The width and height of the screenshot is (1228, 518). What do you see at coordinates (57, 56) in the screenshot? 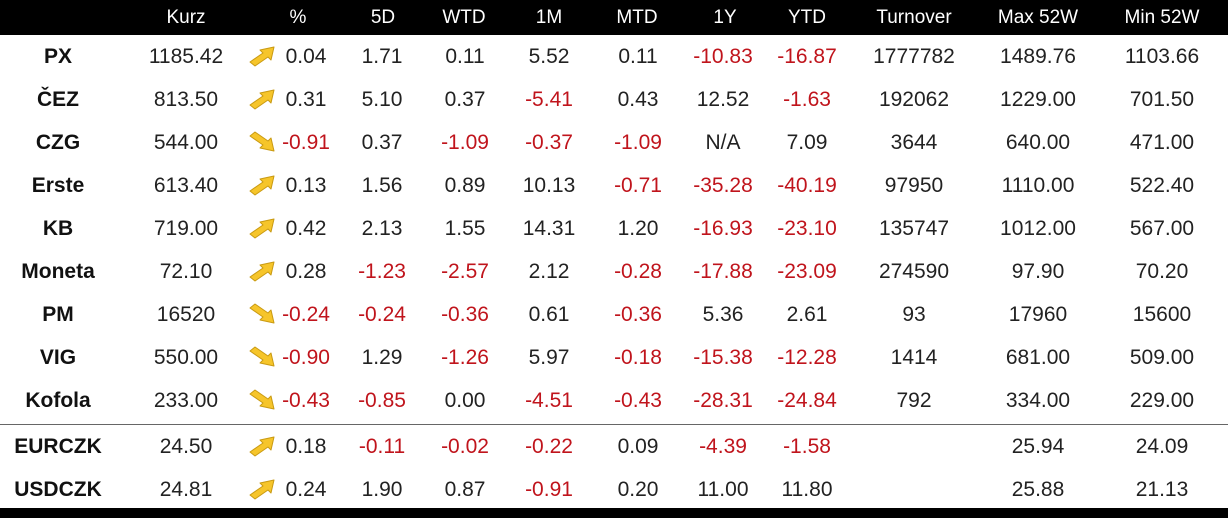
I see `instrument-name-cell: PX` at bounding box center [57, 56].